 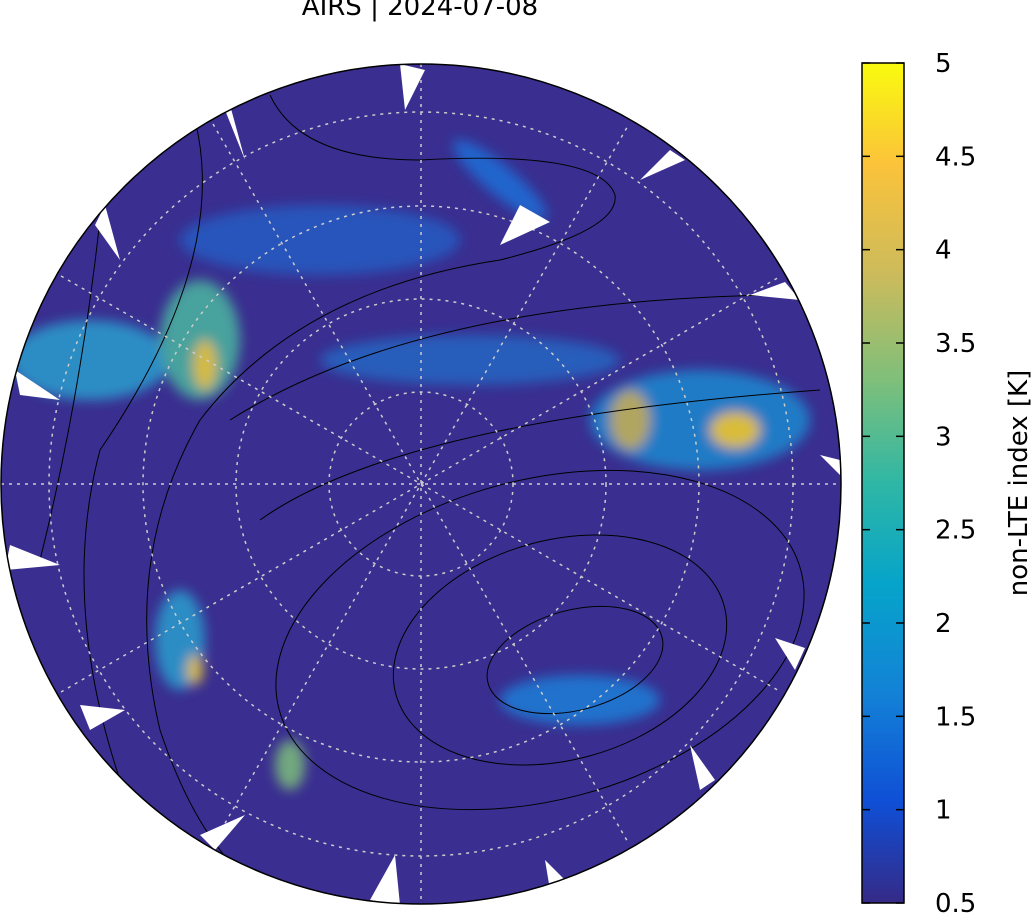 I want to click on colorbar-scale, so click(x=883, y=483).